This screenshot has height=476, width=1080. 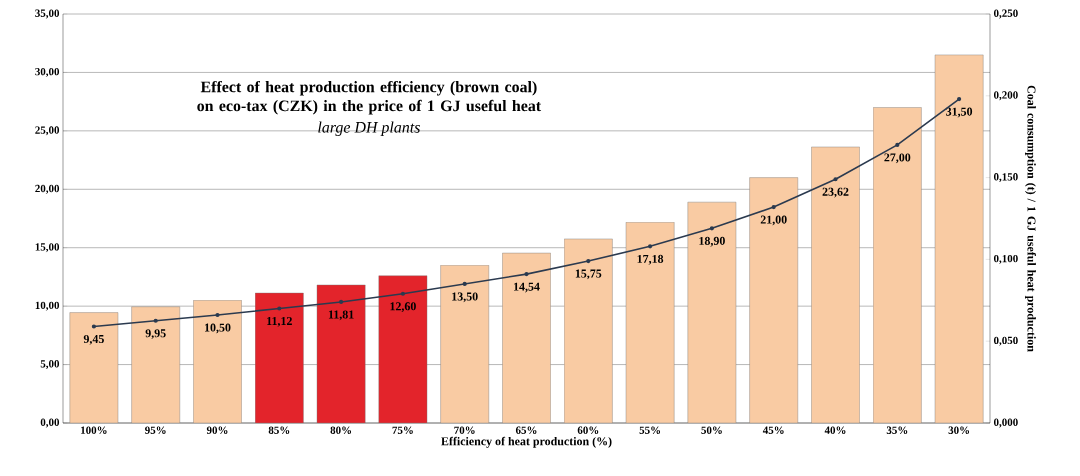 I want to click on x-tick-label: 90%, so click(x=217, y=430).